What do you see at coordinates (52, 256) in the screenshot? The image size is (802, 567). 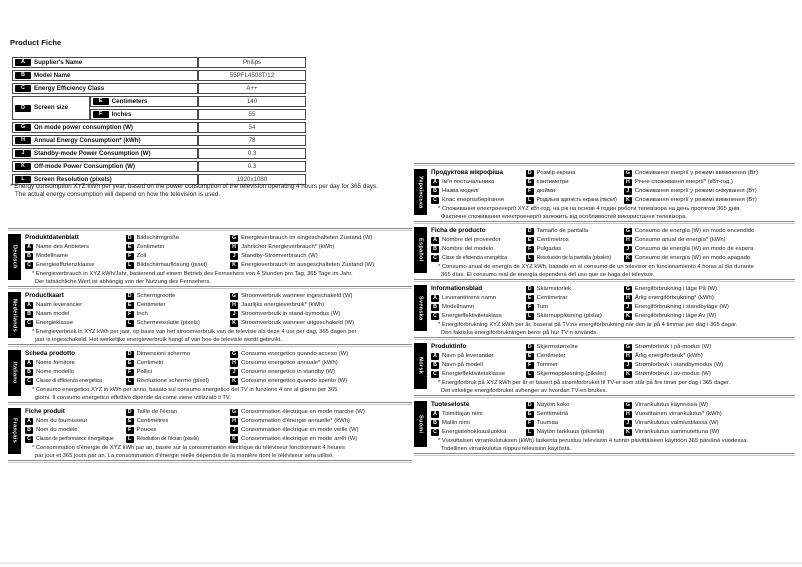 I see `item-label: Modellname` at bounding box center [52, 256].